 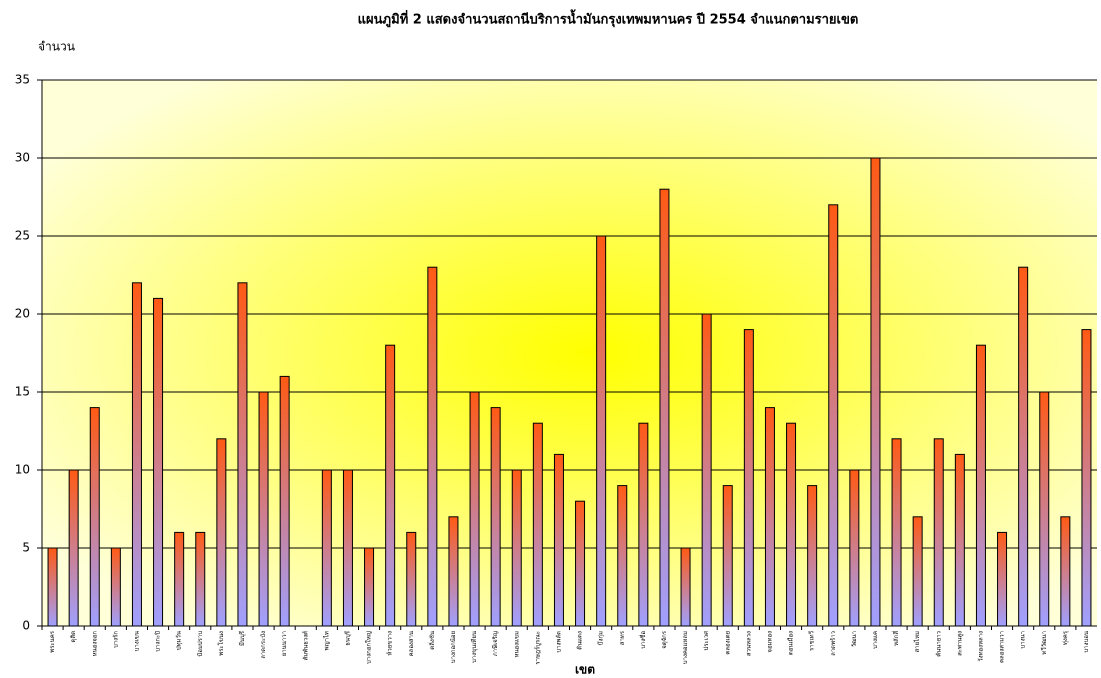 What do you see at coordinates (390, 643) in the screenshot?
I see `x-tick-label: ห้วยขวาง` at bounding box center [390, 643].